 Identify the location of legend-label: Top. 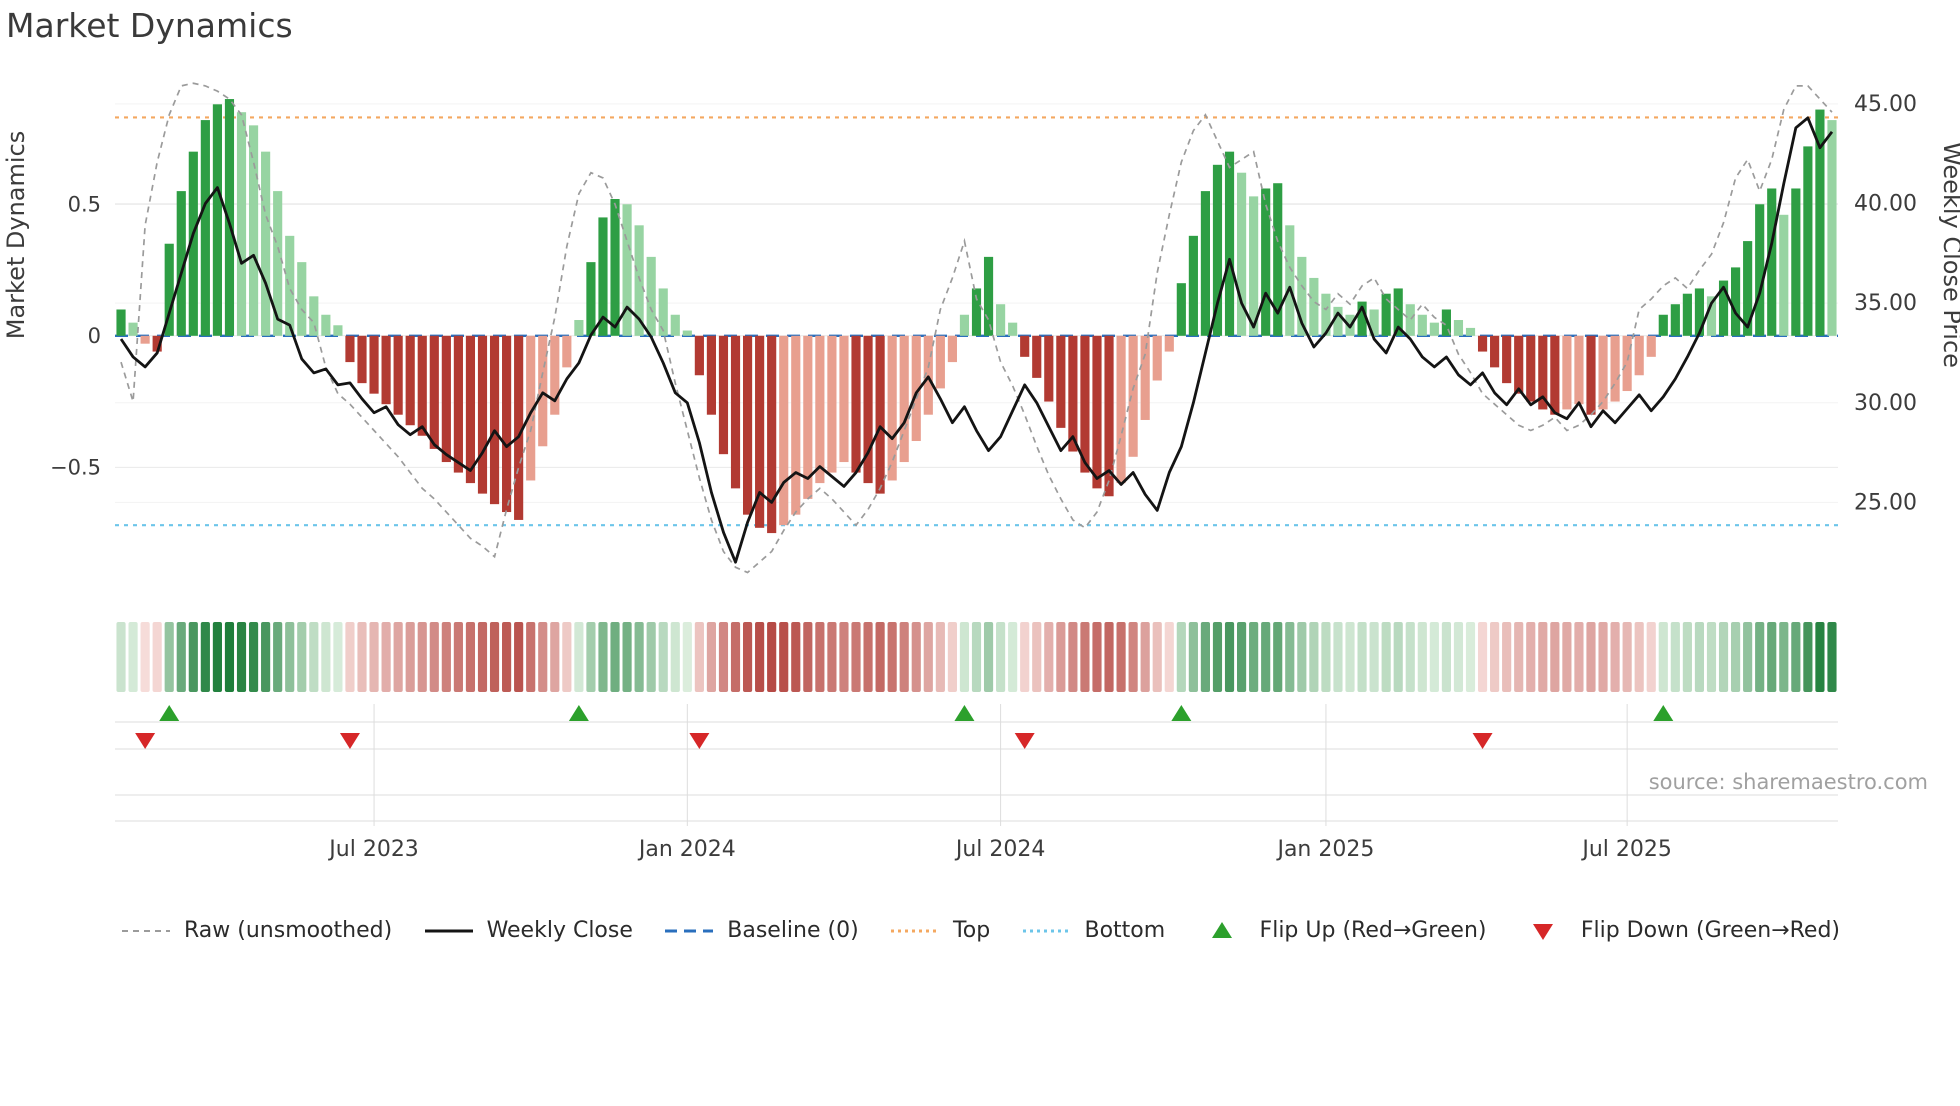
(972, 930).